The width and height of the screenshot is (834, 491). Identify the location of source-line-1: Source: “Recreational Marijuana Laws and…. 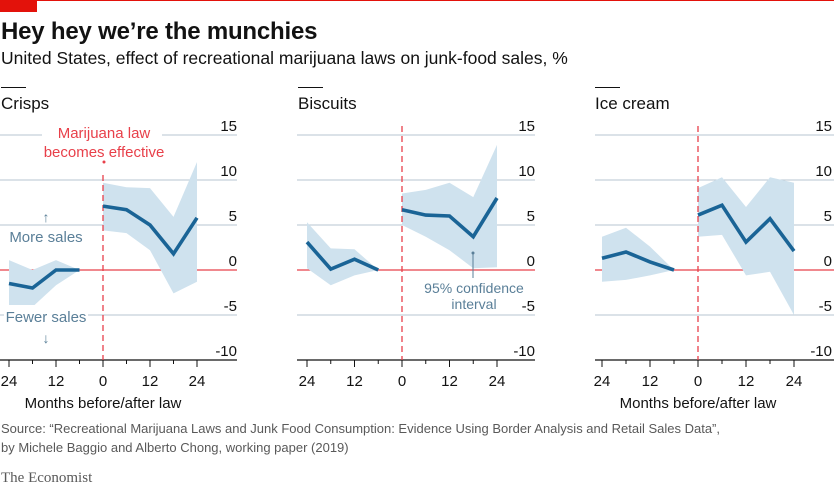
(360, 428).